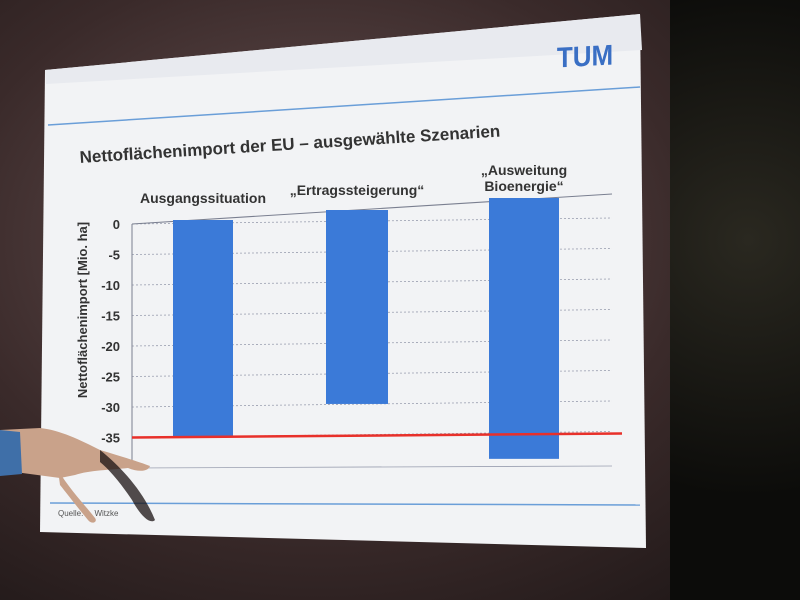  I want to click on y-tick-label: -20, so click(110, 346).